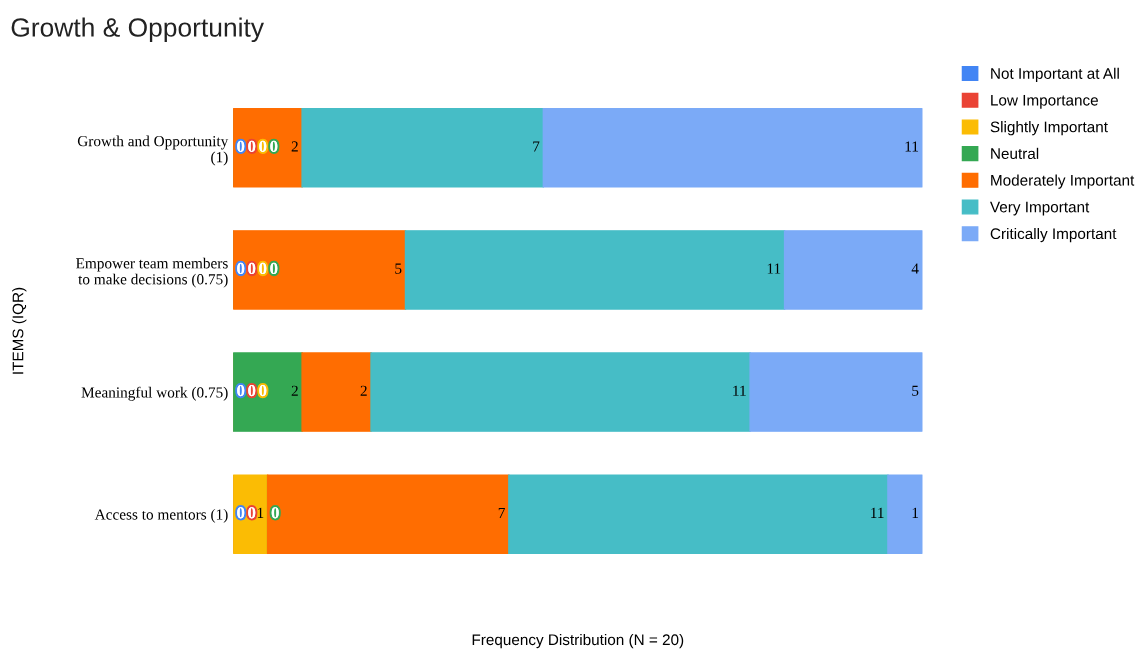 The width and height of the screenshot is (1143, 662). I want to click on y-tick-label: Meaningful work (0.75), so click(154, 393).